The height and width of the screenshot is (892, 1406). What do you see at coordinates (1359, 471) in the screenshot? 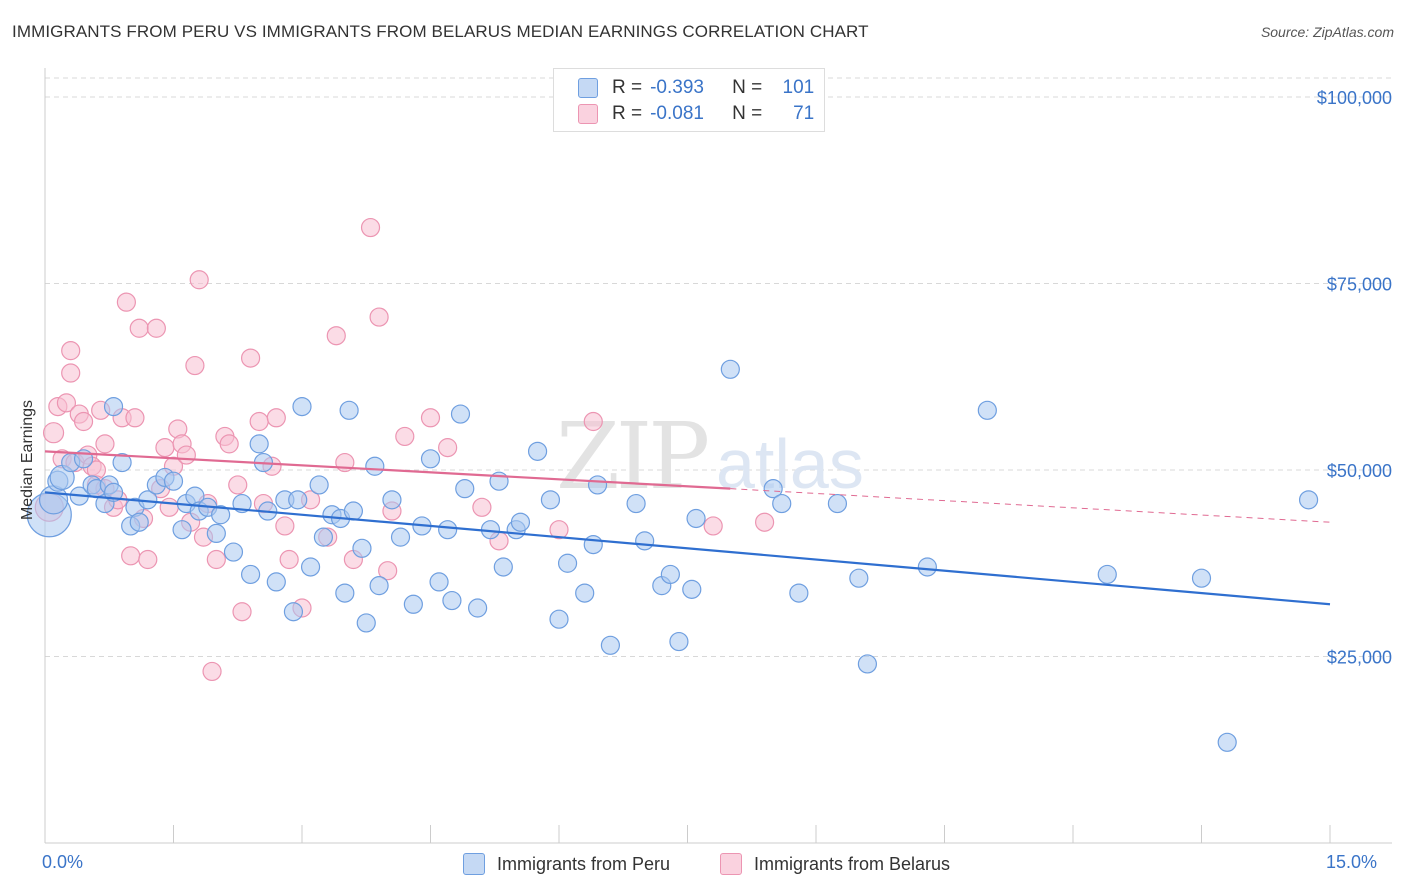
I see `y-tick-label: $50,000` at bounding box center [1359, 471].